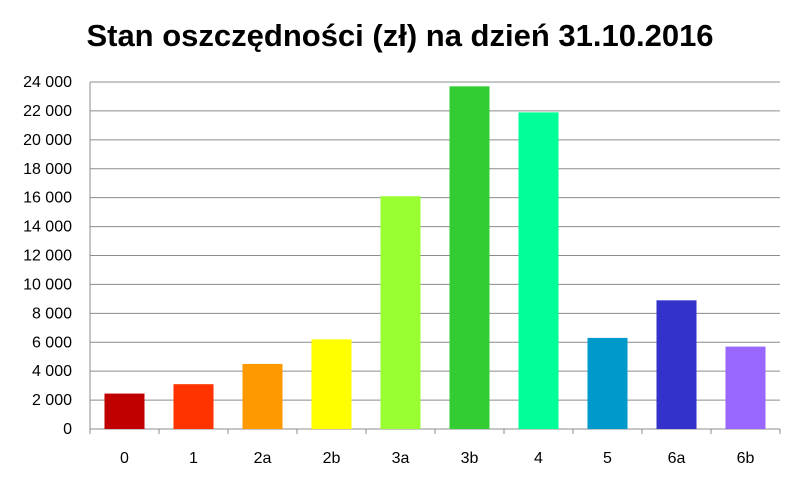  I want to click on x-tick-label: 2a, so click(263, 458).